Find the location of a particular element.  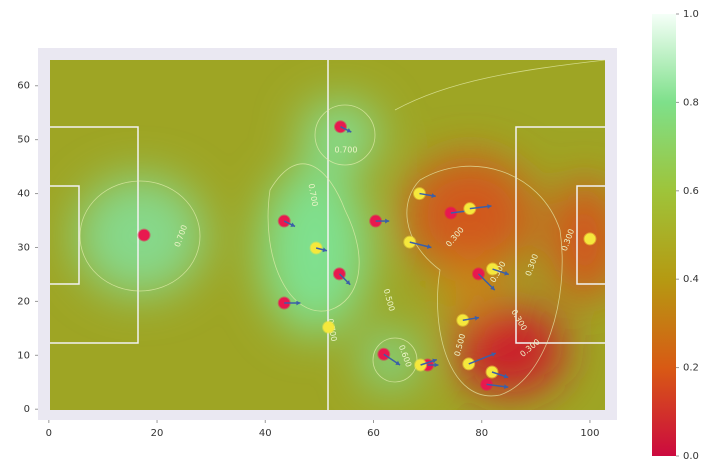

y-tick-label: 60 is located at coordinates (23, 86).